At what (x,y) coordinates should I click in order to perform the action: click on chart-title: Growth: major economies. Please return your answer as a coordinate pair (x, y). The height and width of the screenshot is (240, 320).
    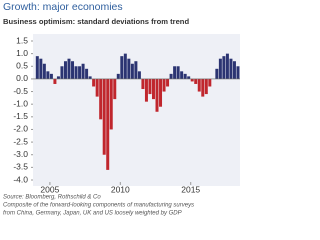
    Looking at the image, I should click on (63, 7).